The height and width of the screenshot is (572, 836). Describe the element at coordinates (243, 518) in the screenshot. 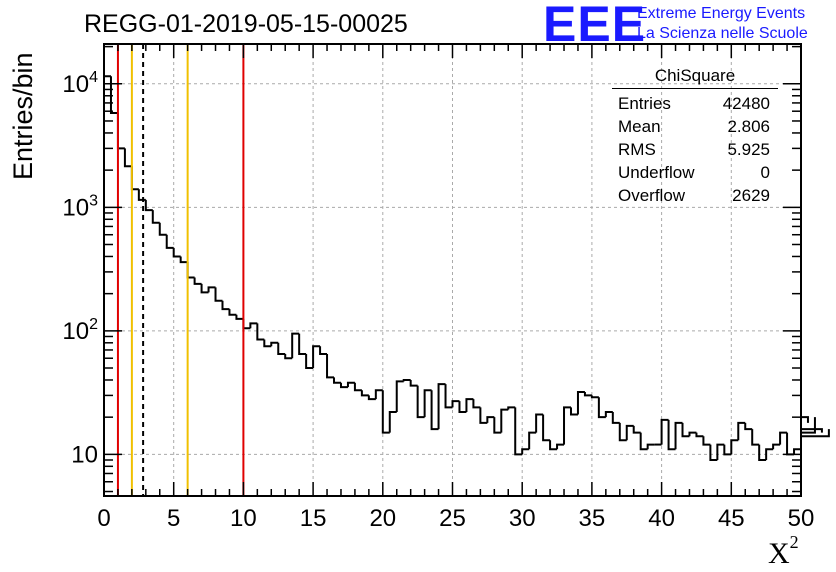

I see `x-tick-label: 10` at that location.